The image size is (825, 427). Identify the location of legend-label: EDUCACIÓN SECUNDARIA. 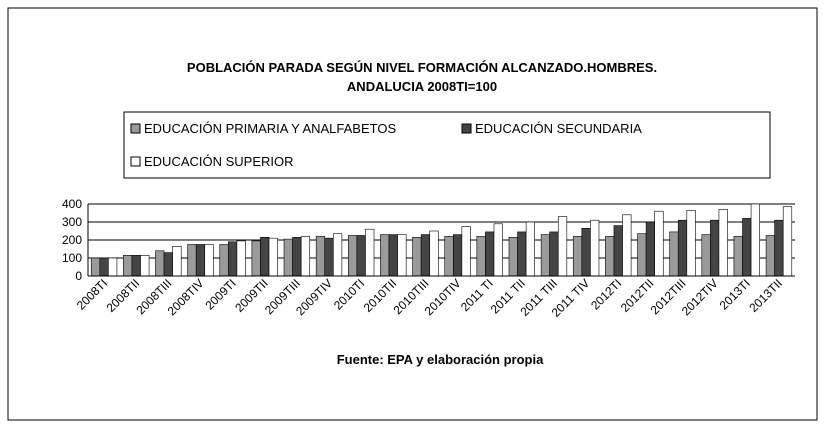
(558, 128).